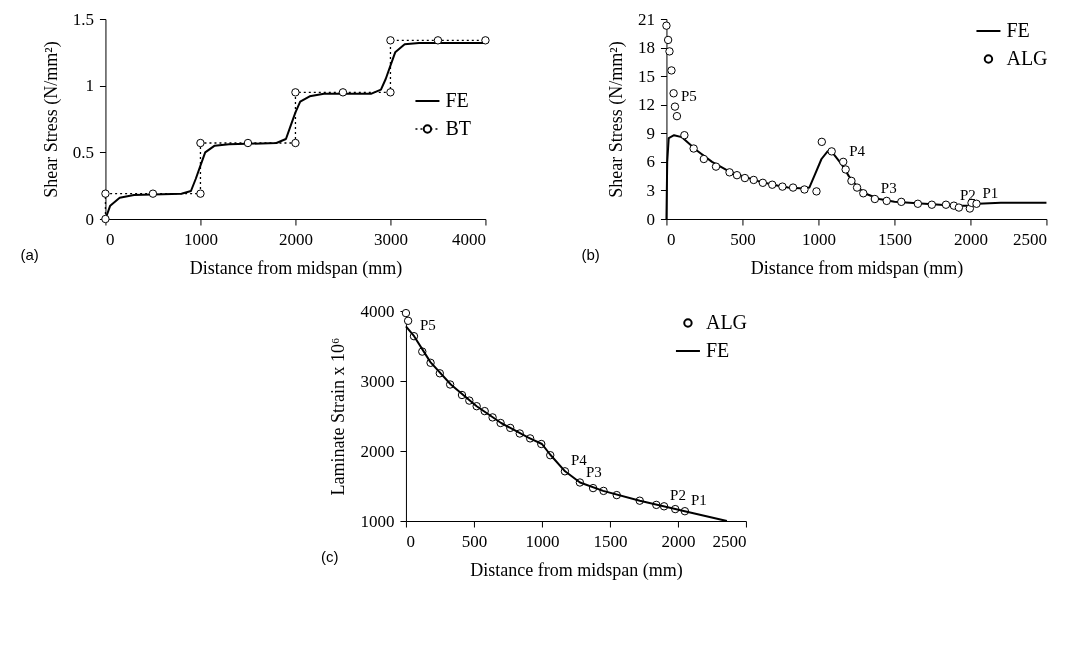 Image resolution: width=1080 pixels, height=651 pixels. What do you see at coordinates (650, 133) in the screenshot?
I see `y-tick-label: 9` at bounding box center [650, 133].